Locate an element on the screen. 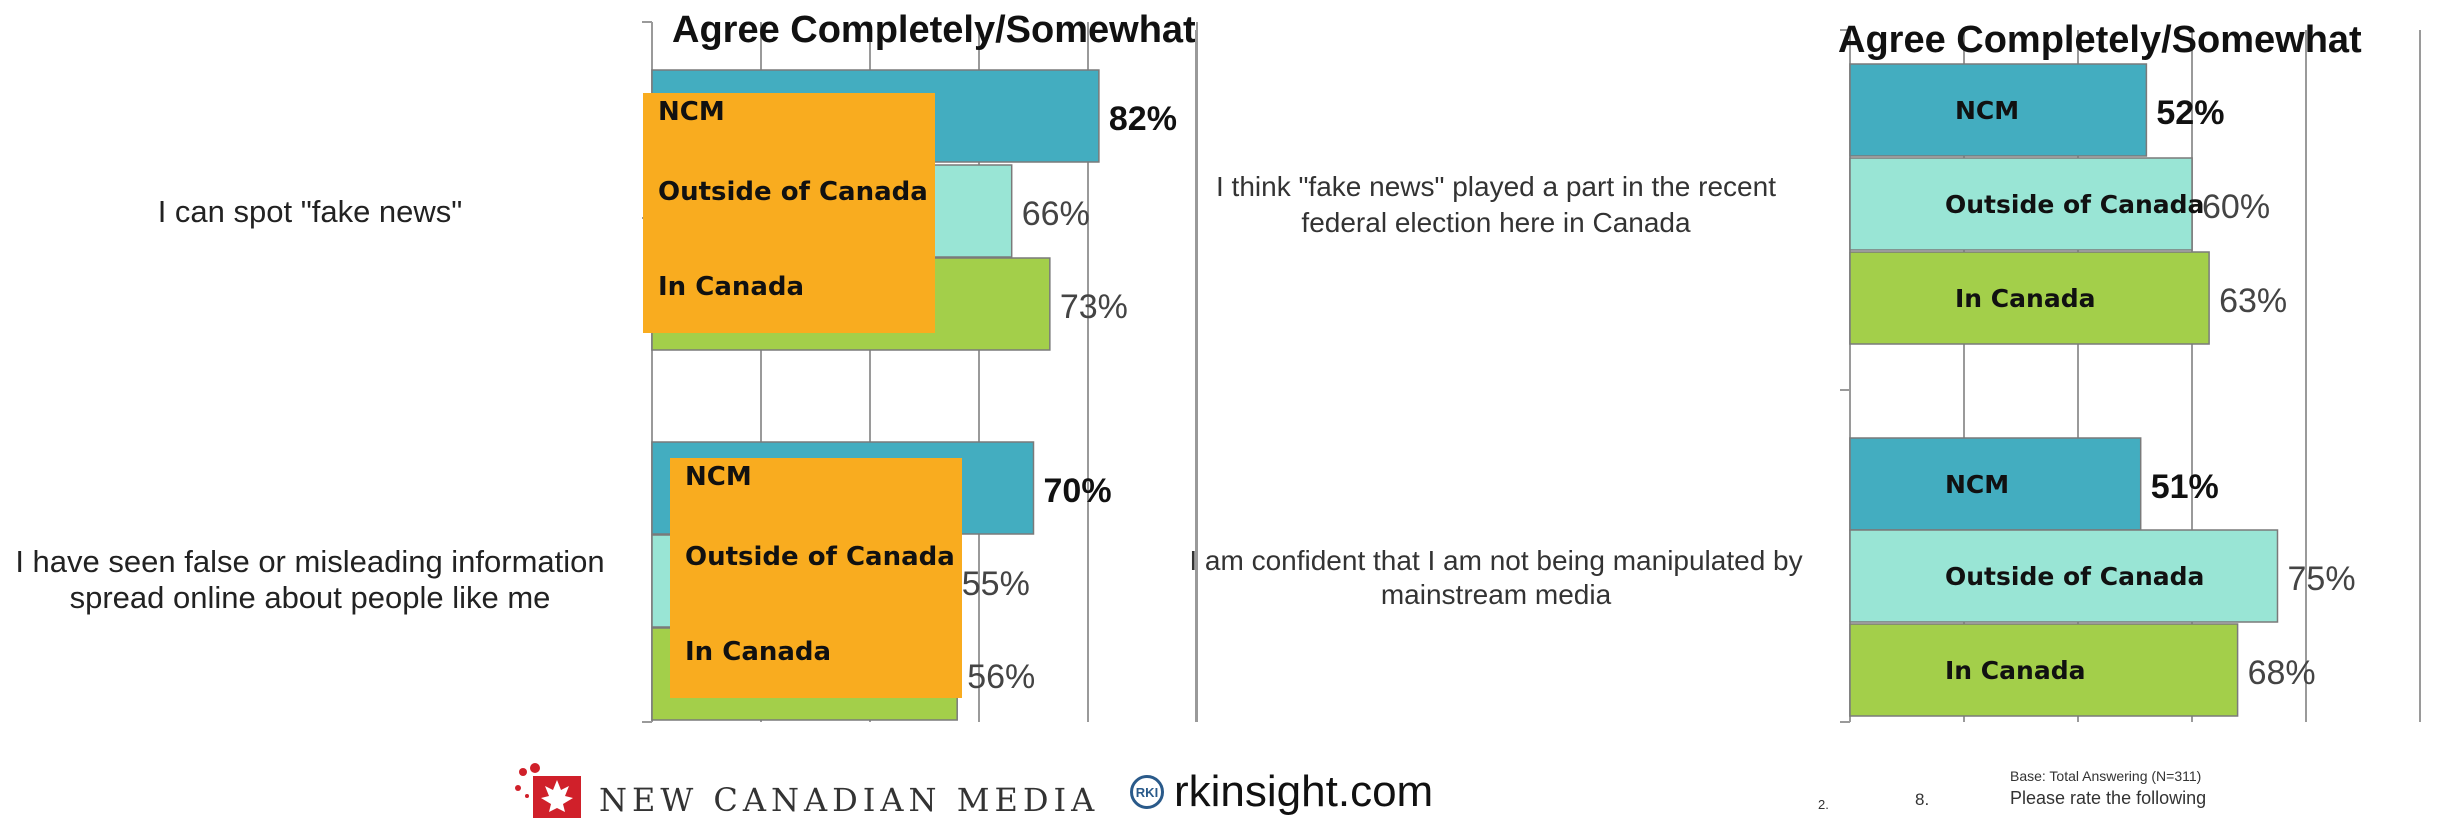 The image size is (2443, 819). question-label: I can spot "fake news" is located at coordinates (310, 211).